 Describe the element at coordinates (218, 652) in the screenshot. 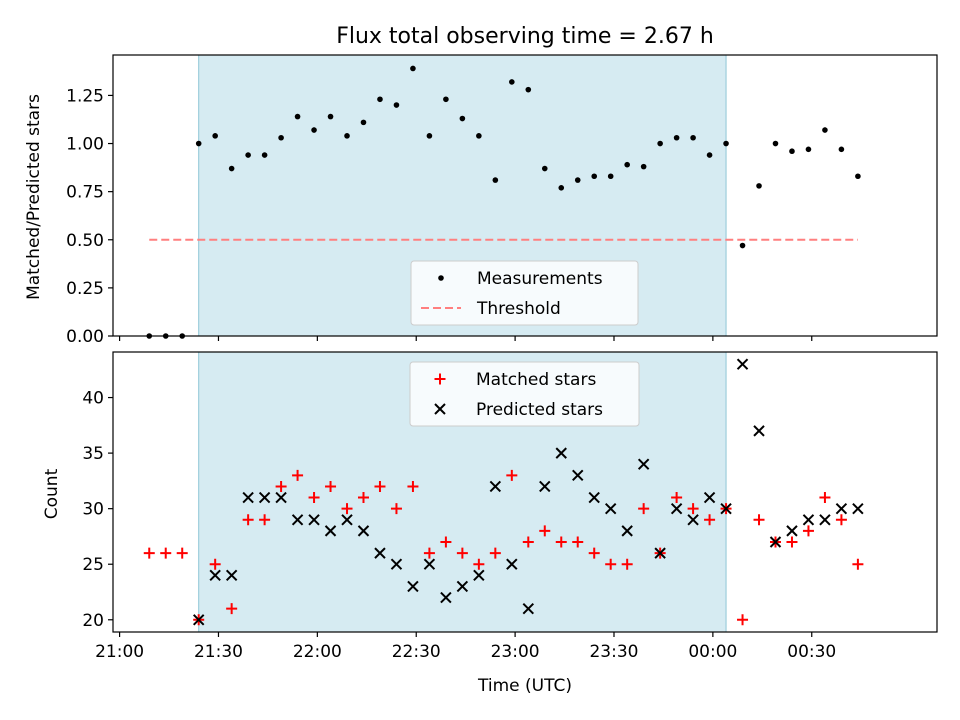

I see `x-tick-label: 21:30` at that location.